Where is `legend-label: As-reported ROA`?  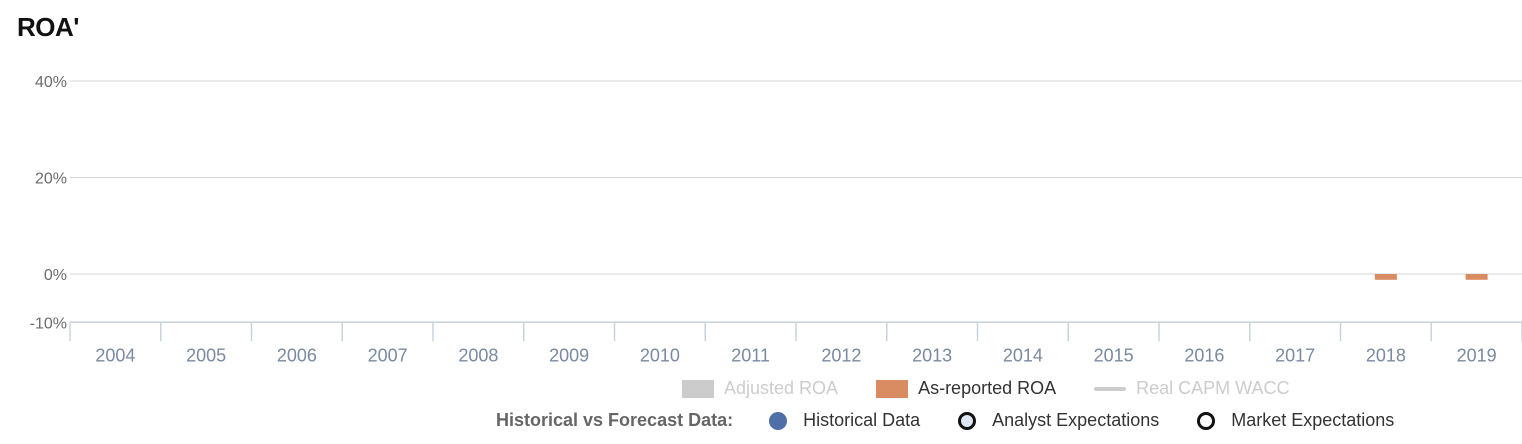 legend-label: As-reported ROA is located at coordinates (987, 388).